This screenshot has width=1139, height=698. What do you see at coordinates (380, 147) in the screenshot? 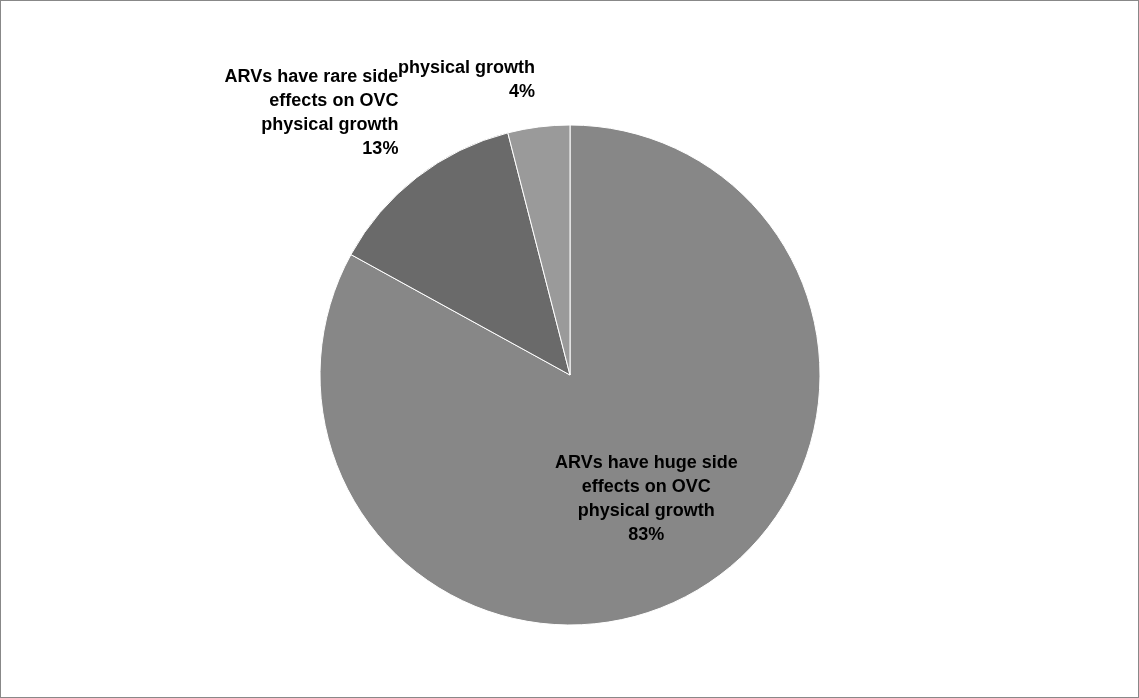
I see `data-label: 13%` at bounding box center [380, 147].